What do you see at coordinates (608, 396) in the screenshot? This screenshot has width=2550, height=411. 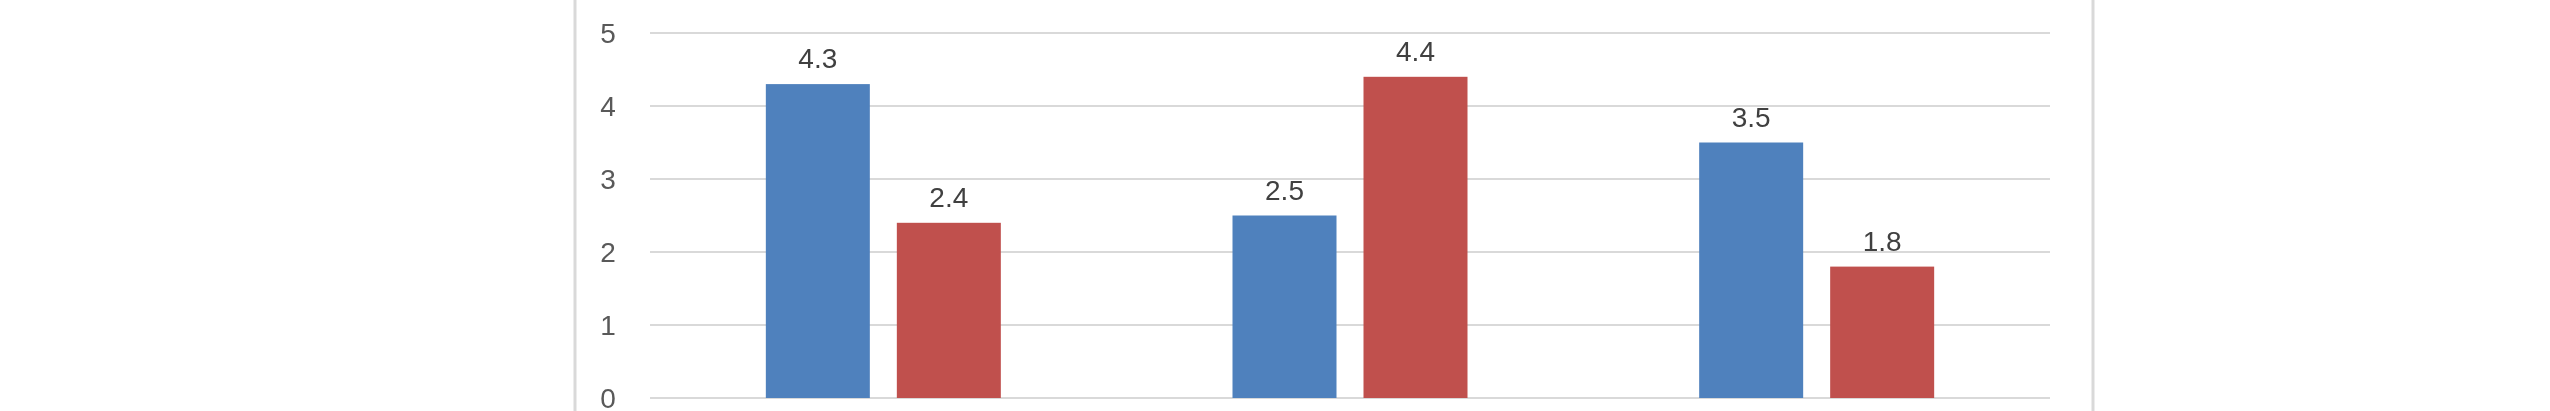 I see `y-tick-label: 0` at bounding box center [608, 396].